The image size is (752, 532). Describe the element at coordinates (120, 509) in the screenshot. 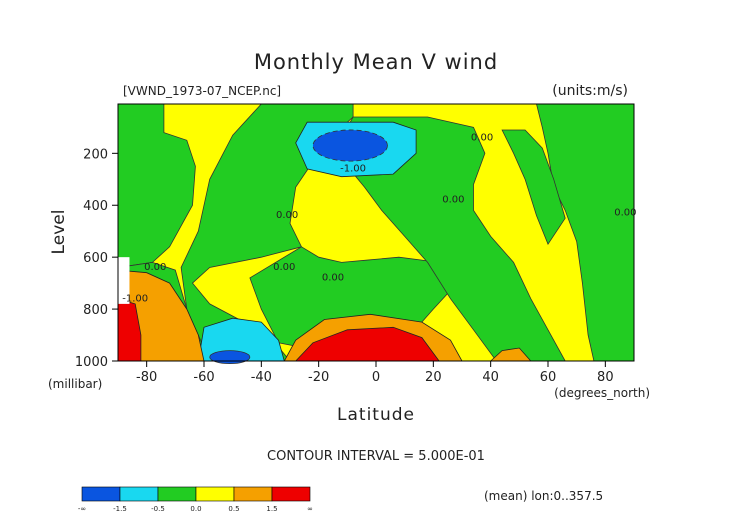

I see `legend-label: -1.5` at that location.